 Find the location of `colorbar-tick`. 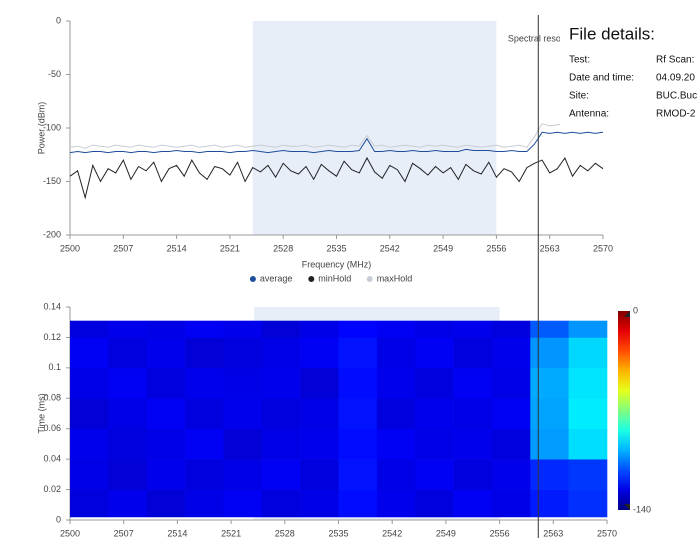

colorbar-tick is located at coordinates (627, 314).